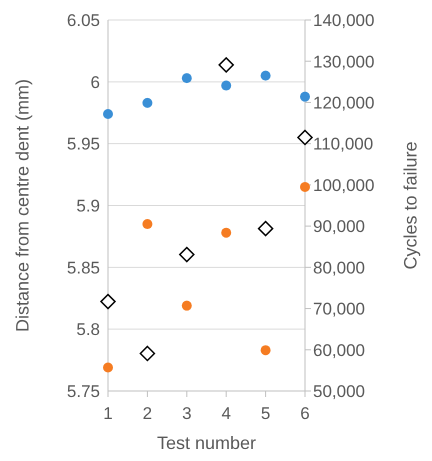  Describe the element at coordinates (83, 144) in the screenshot. I see `y-tick-label: 5.95` at that location.